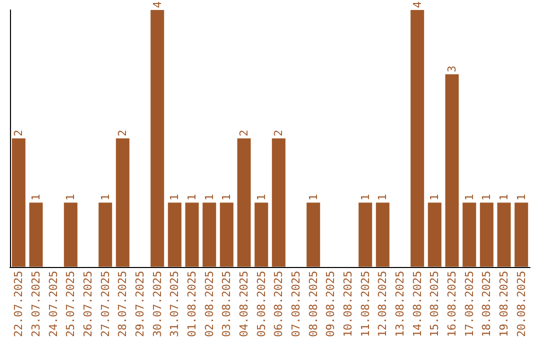 The height and width of the screenshot is (340, 540). I want to click on x-tick-label: 03.08.2025, so click(227, 304).